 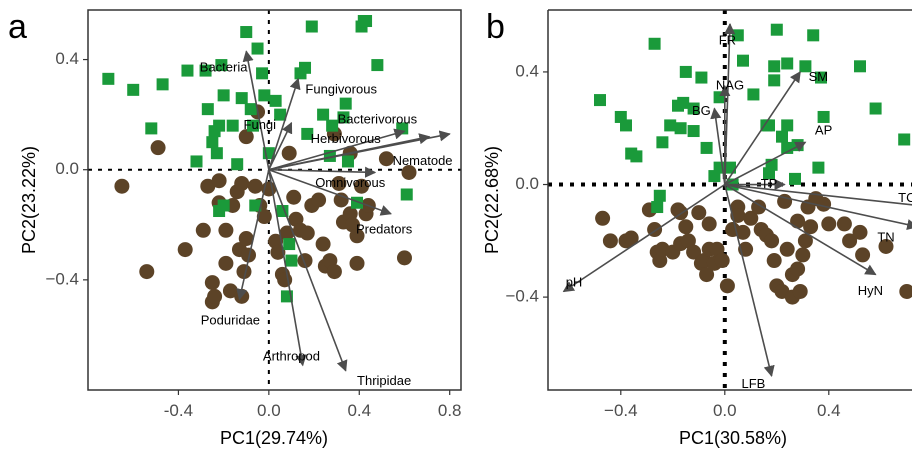 I want to click on panel-a-x-tick-label: 0.4, so click(x=359, y=410).